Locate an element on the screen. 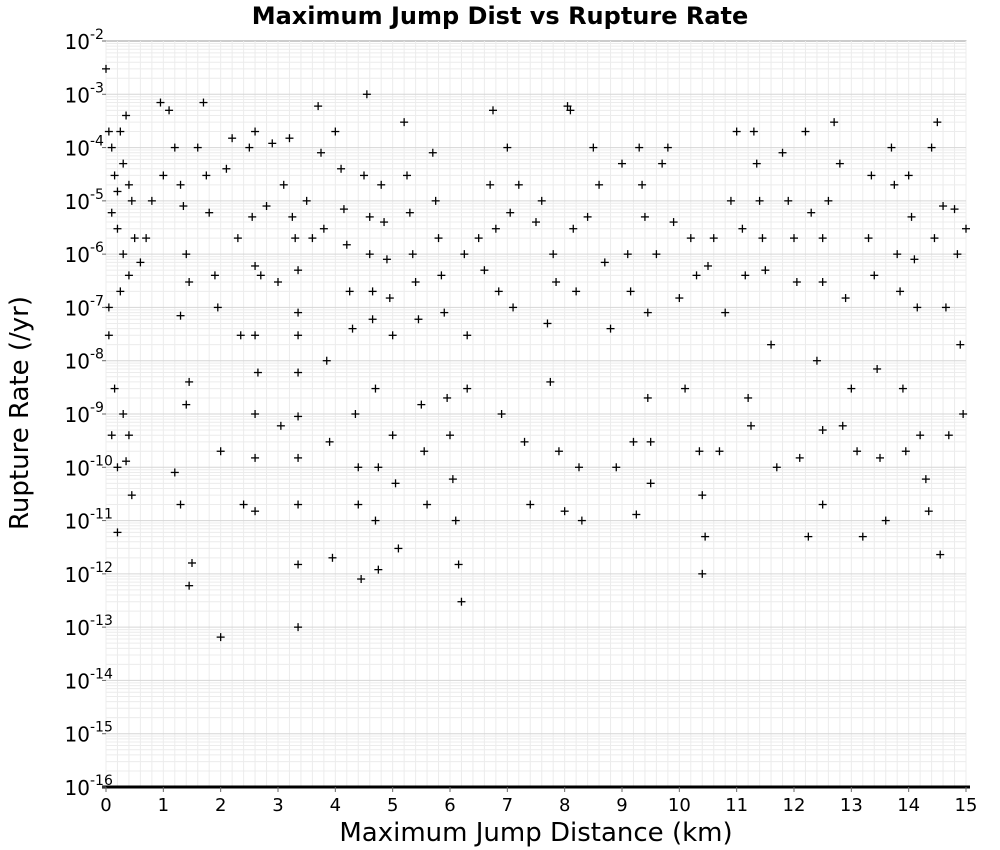 This screenshot has height=850, width=1000. x-tick-label: 11 is located at coordinates (736, 805).